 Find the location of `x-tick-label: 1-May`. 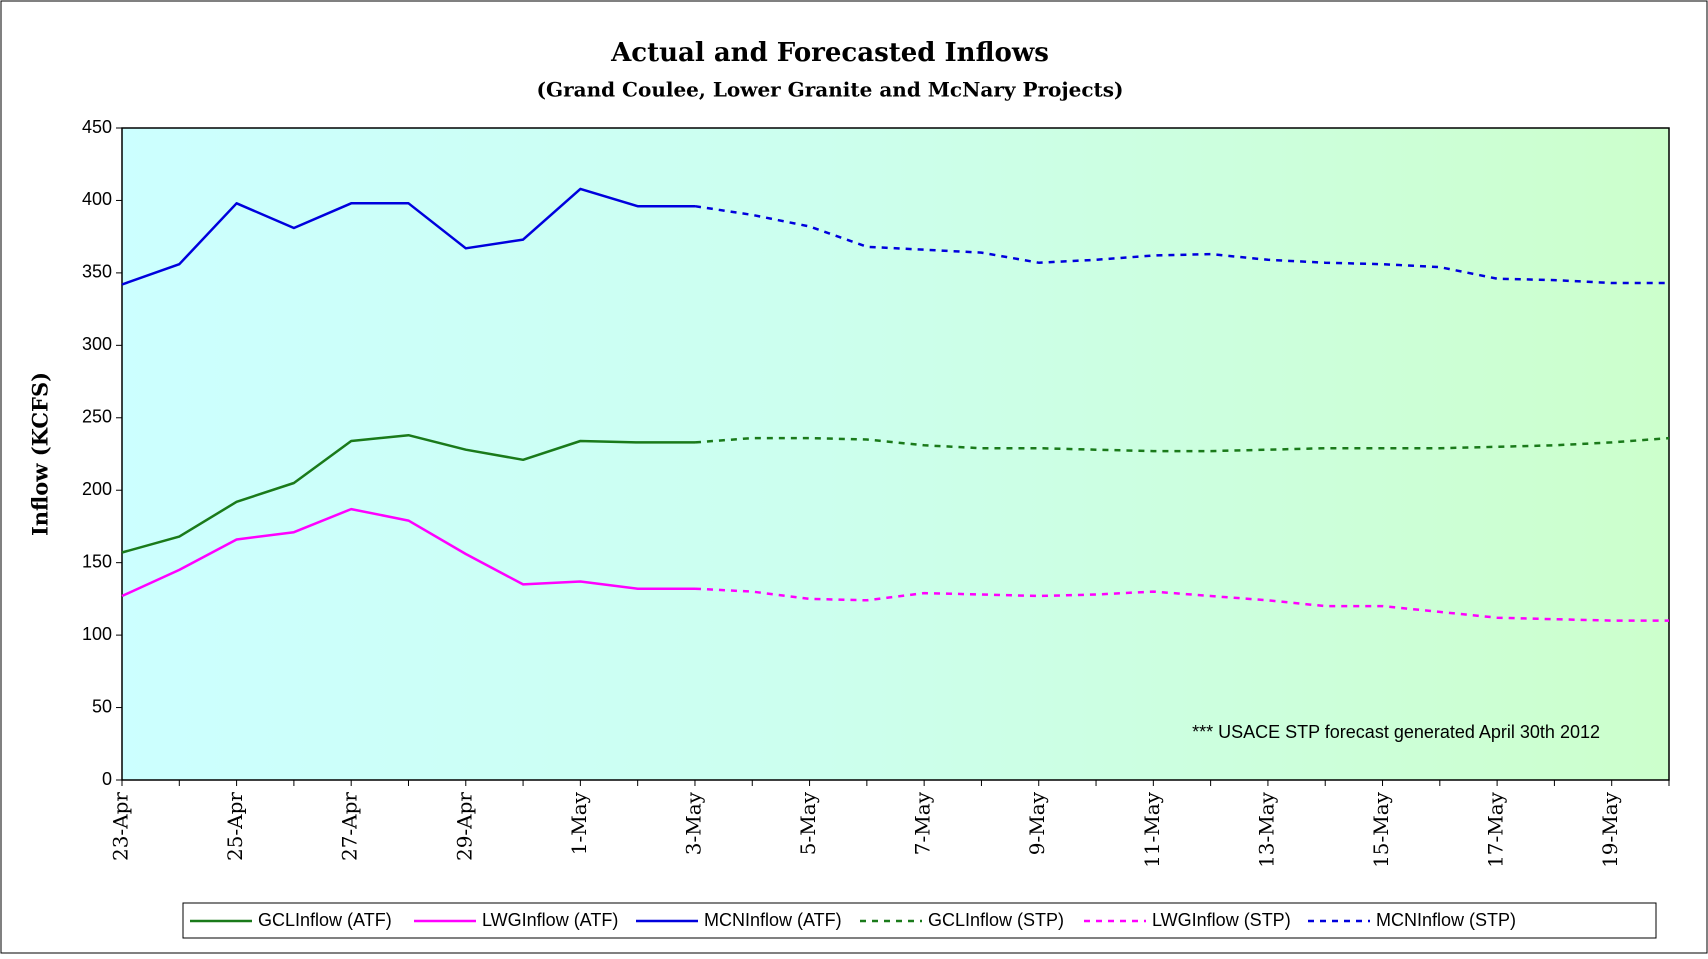

x-tick-label: 1-May is located at coordinates (579, 823).